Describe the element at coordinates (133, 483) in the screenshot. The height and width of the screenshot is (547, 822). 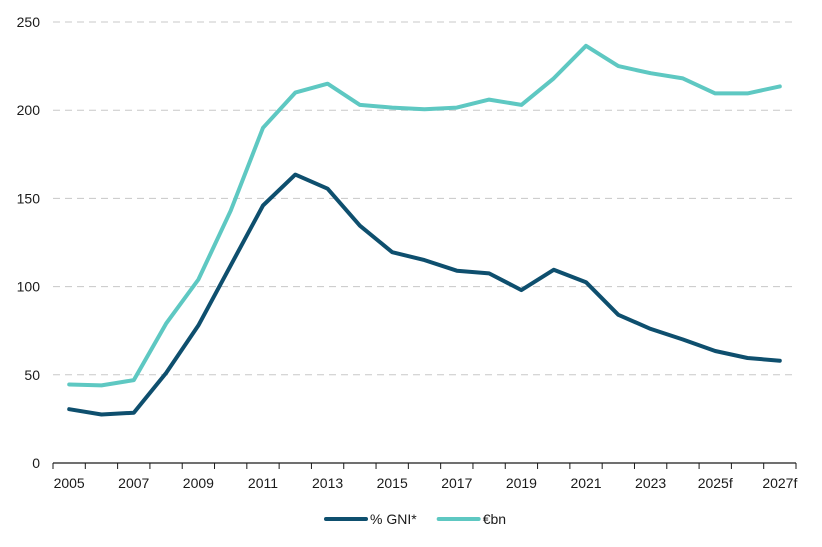
I see `x-tick-label: 2007` at that location.